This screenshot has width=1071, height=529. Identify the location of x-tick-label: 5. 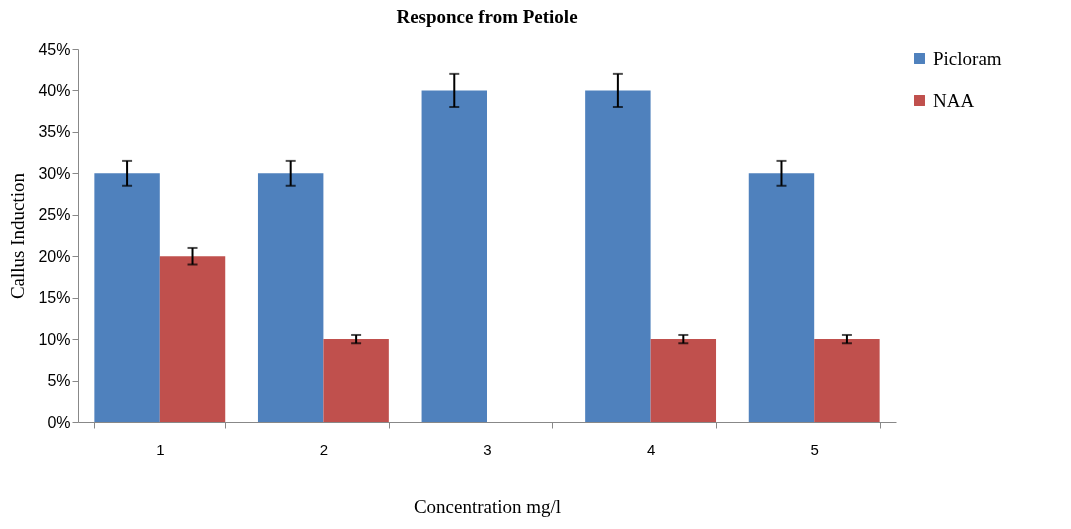
(814, 449).